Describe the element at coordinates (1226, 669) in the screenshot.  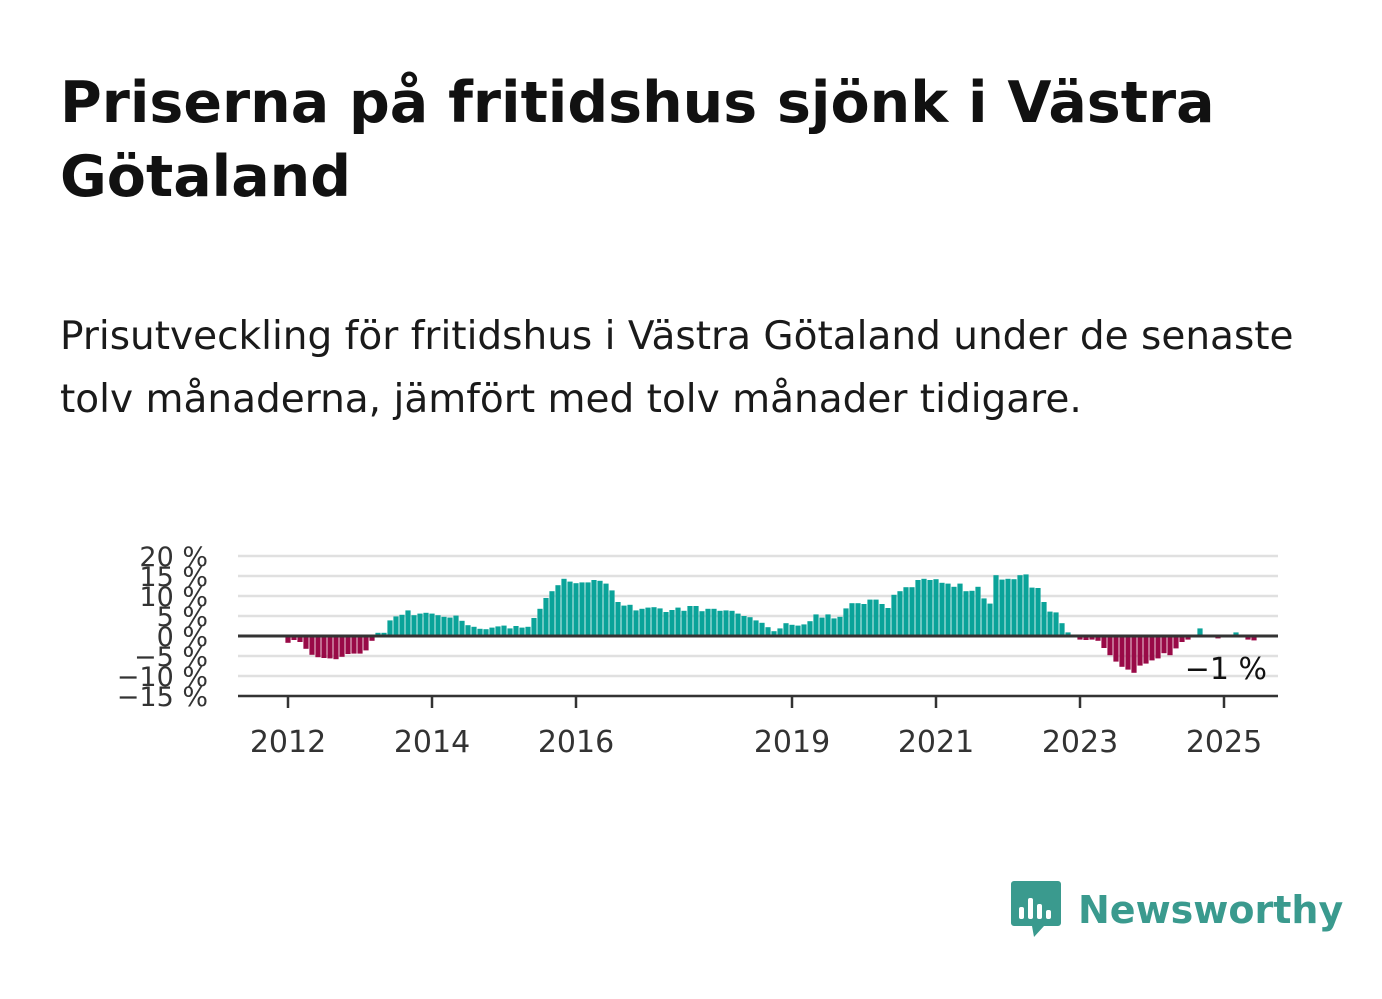
I see `last-value-label: −1 %` at that location.